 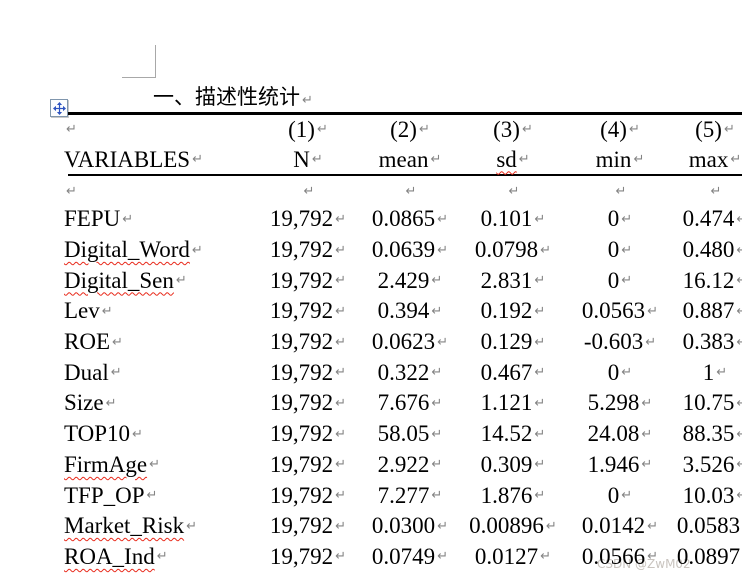 I want to click on cell-mean: 0.0749 ↵, so click(x=410, y=557).